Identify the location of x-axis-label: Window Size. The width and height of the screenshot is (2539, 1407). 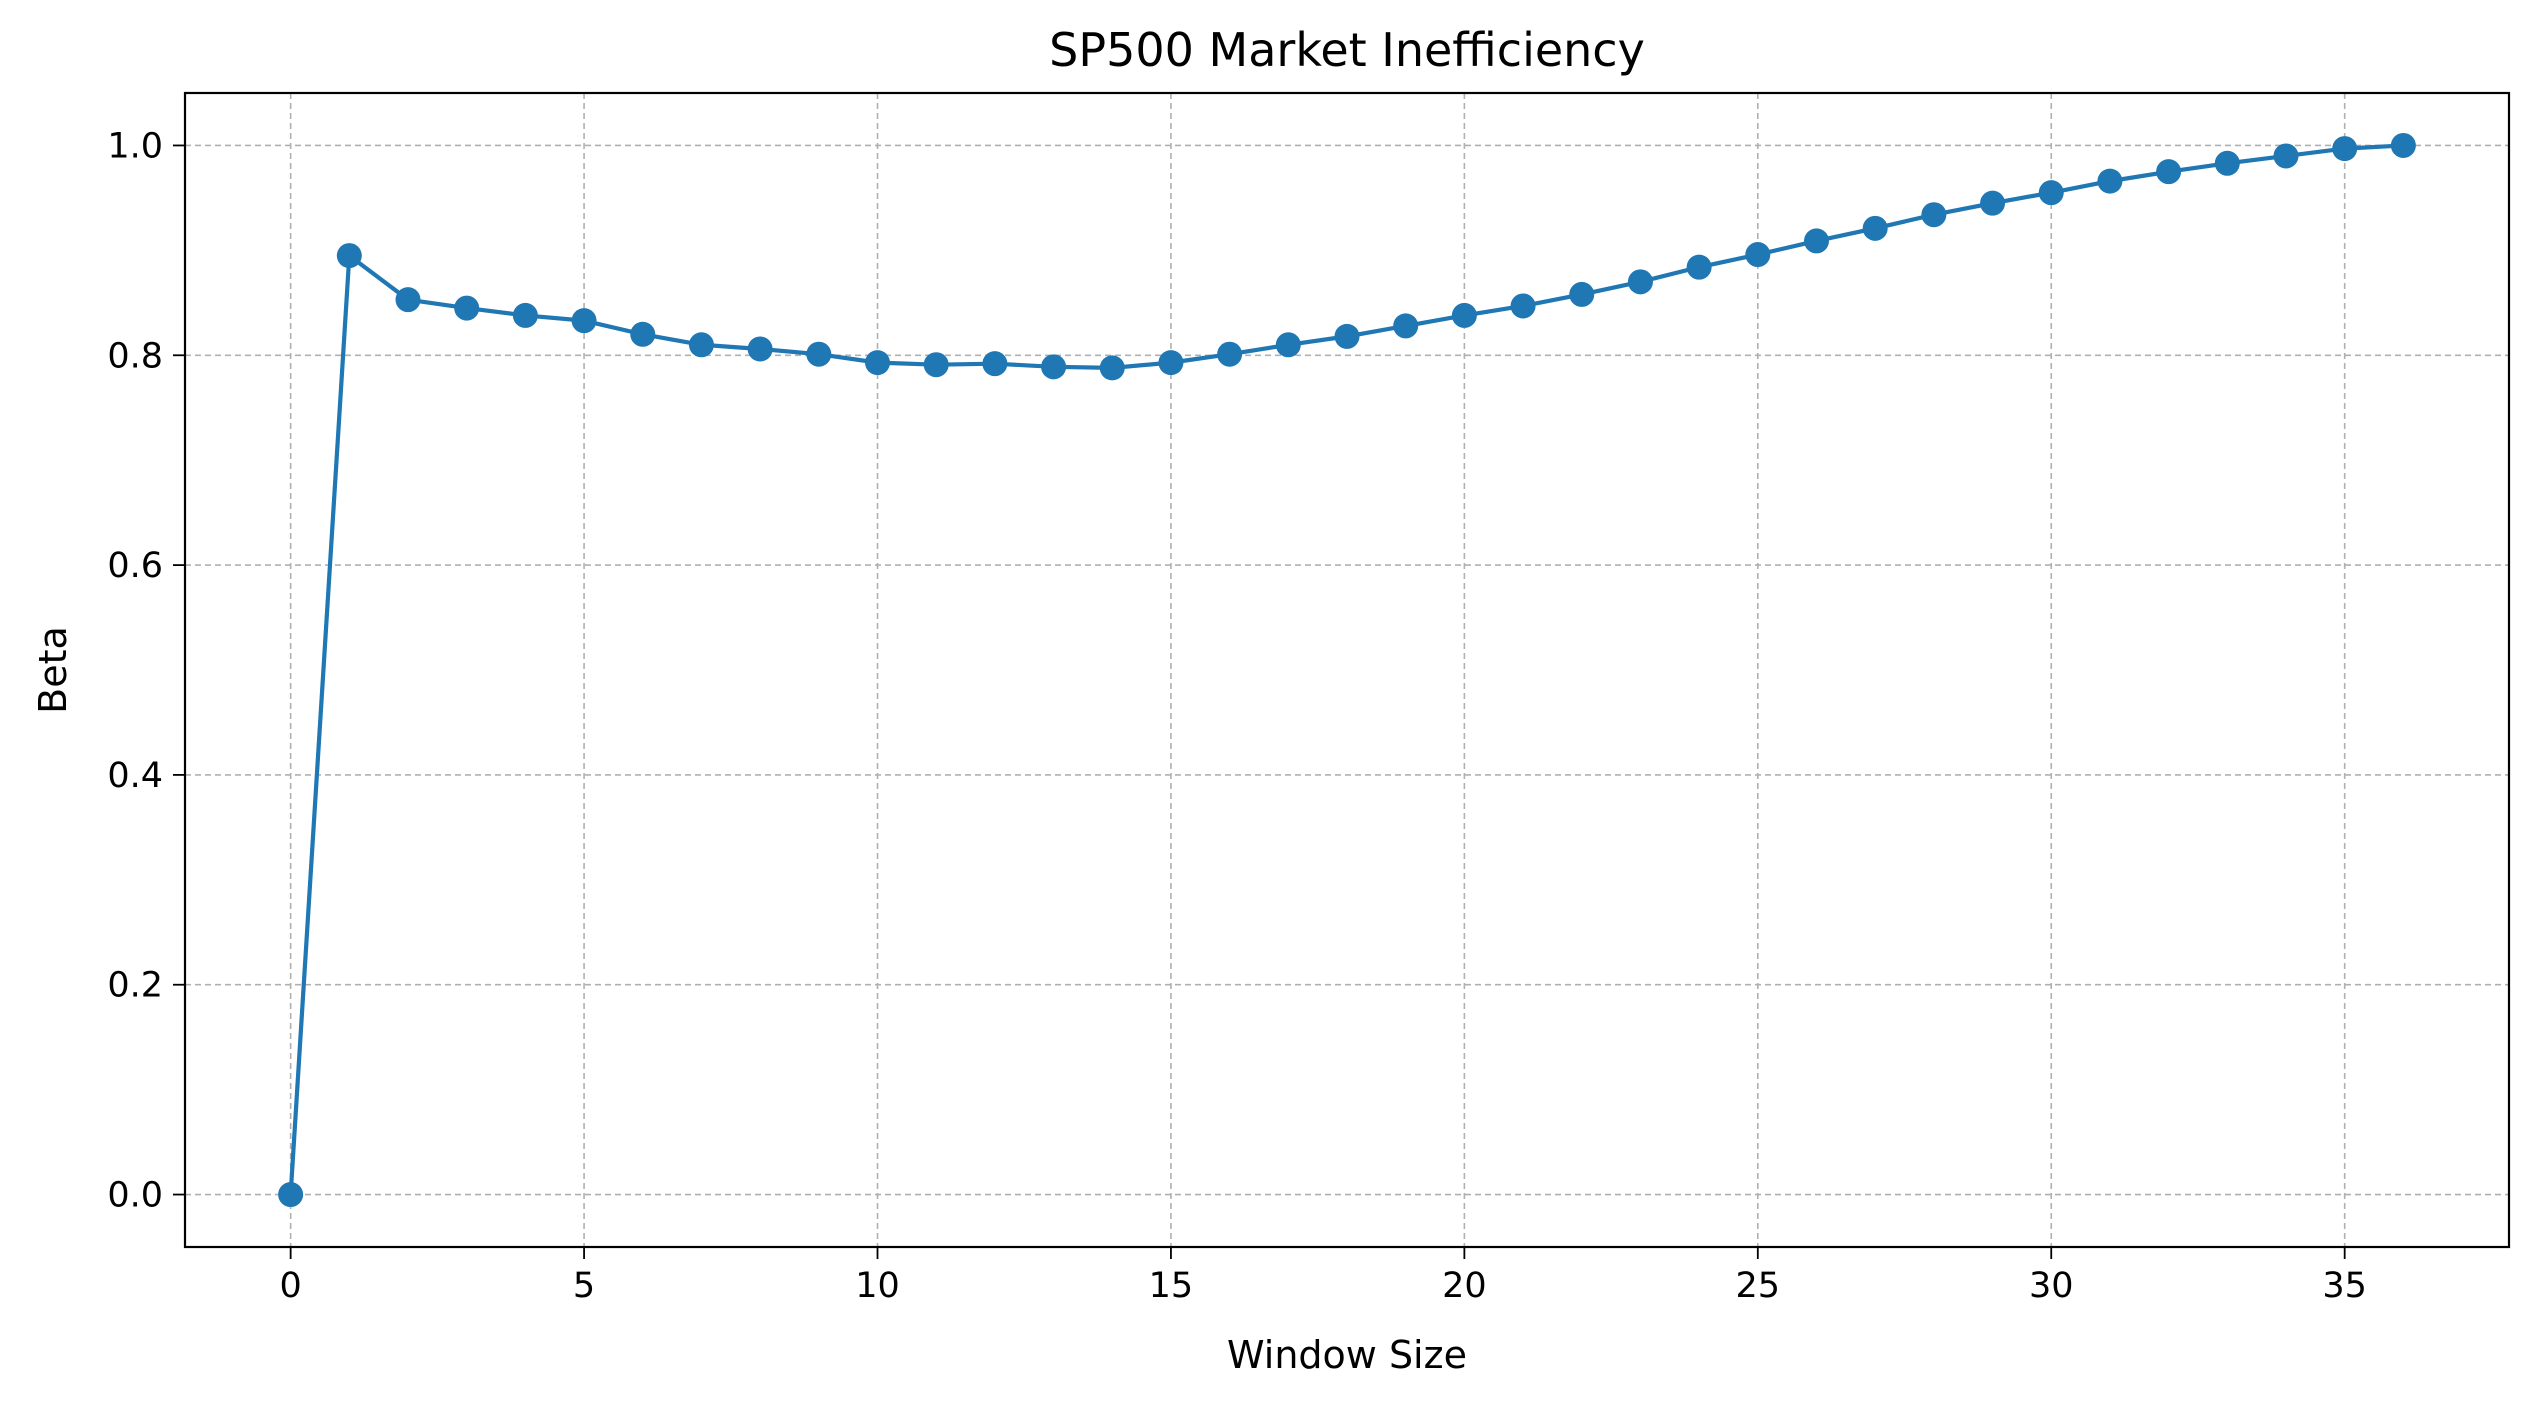
(1347, 1355).